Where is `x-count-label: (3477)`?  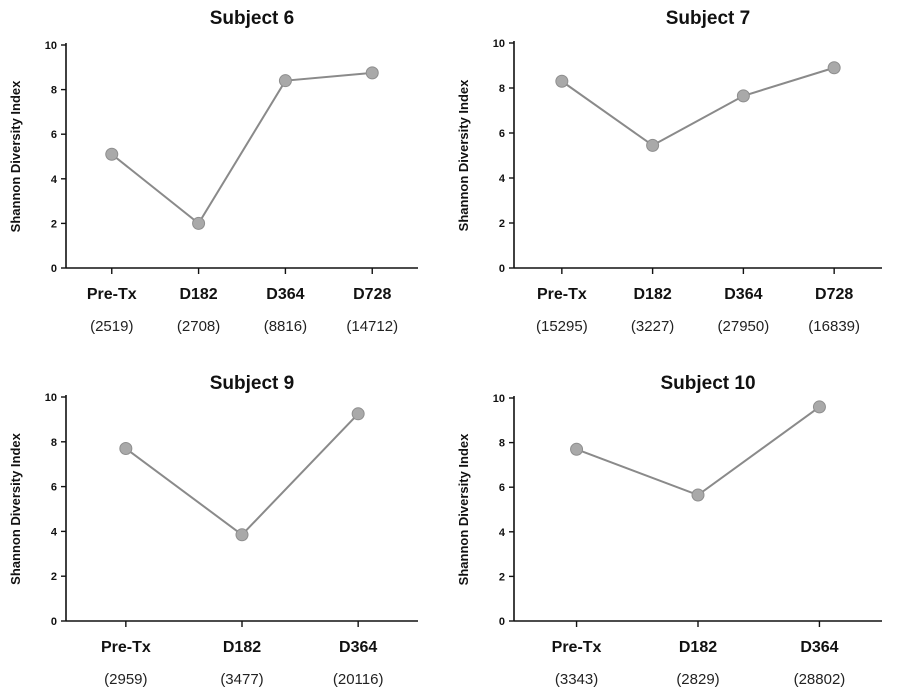 x-count-label: (3477) is located at coordinates (241, 679).